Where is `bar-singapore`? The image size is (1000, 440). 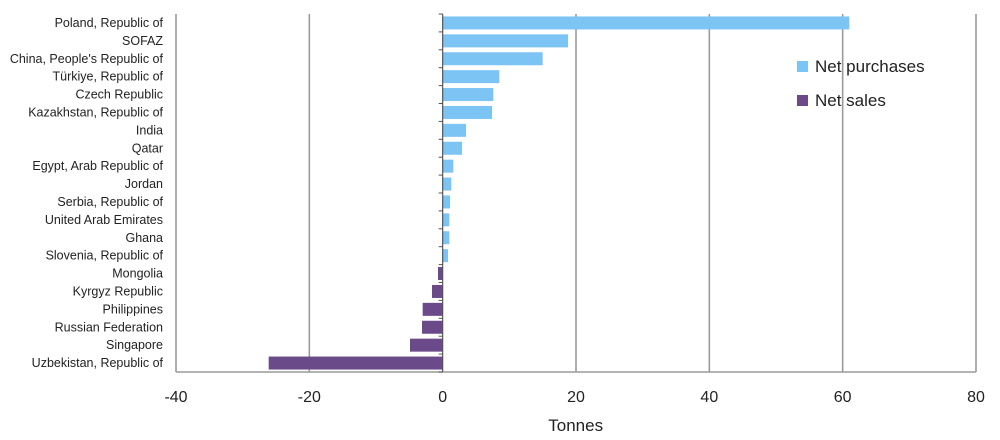
bar-singapore is located at coordinates (426, 345).